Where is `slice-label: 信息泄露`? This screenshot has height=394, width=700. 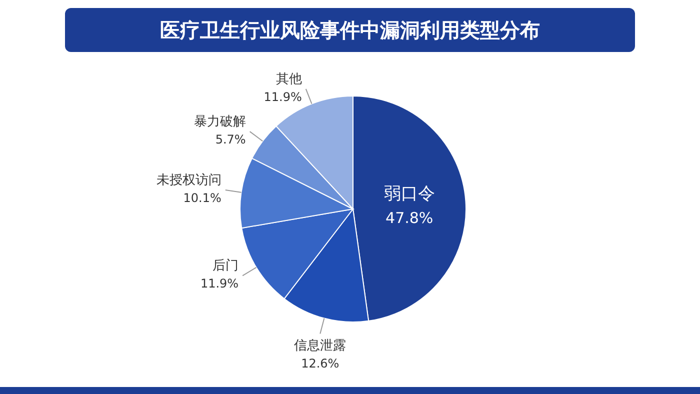
slice-label: 信息泄露 is located at coordinates (320, 346).